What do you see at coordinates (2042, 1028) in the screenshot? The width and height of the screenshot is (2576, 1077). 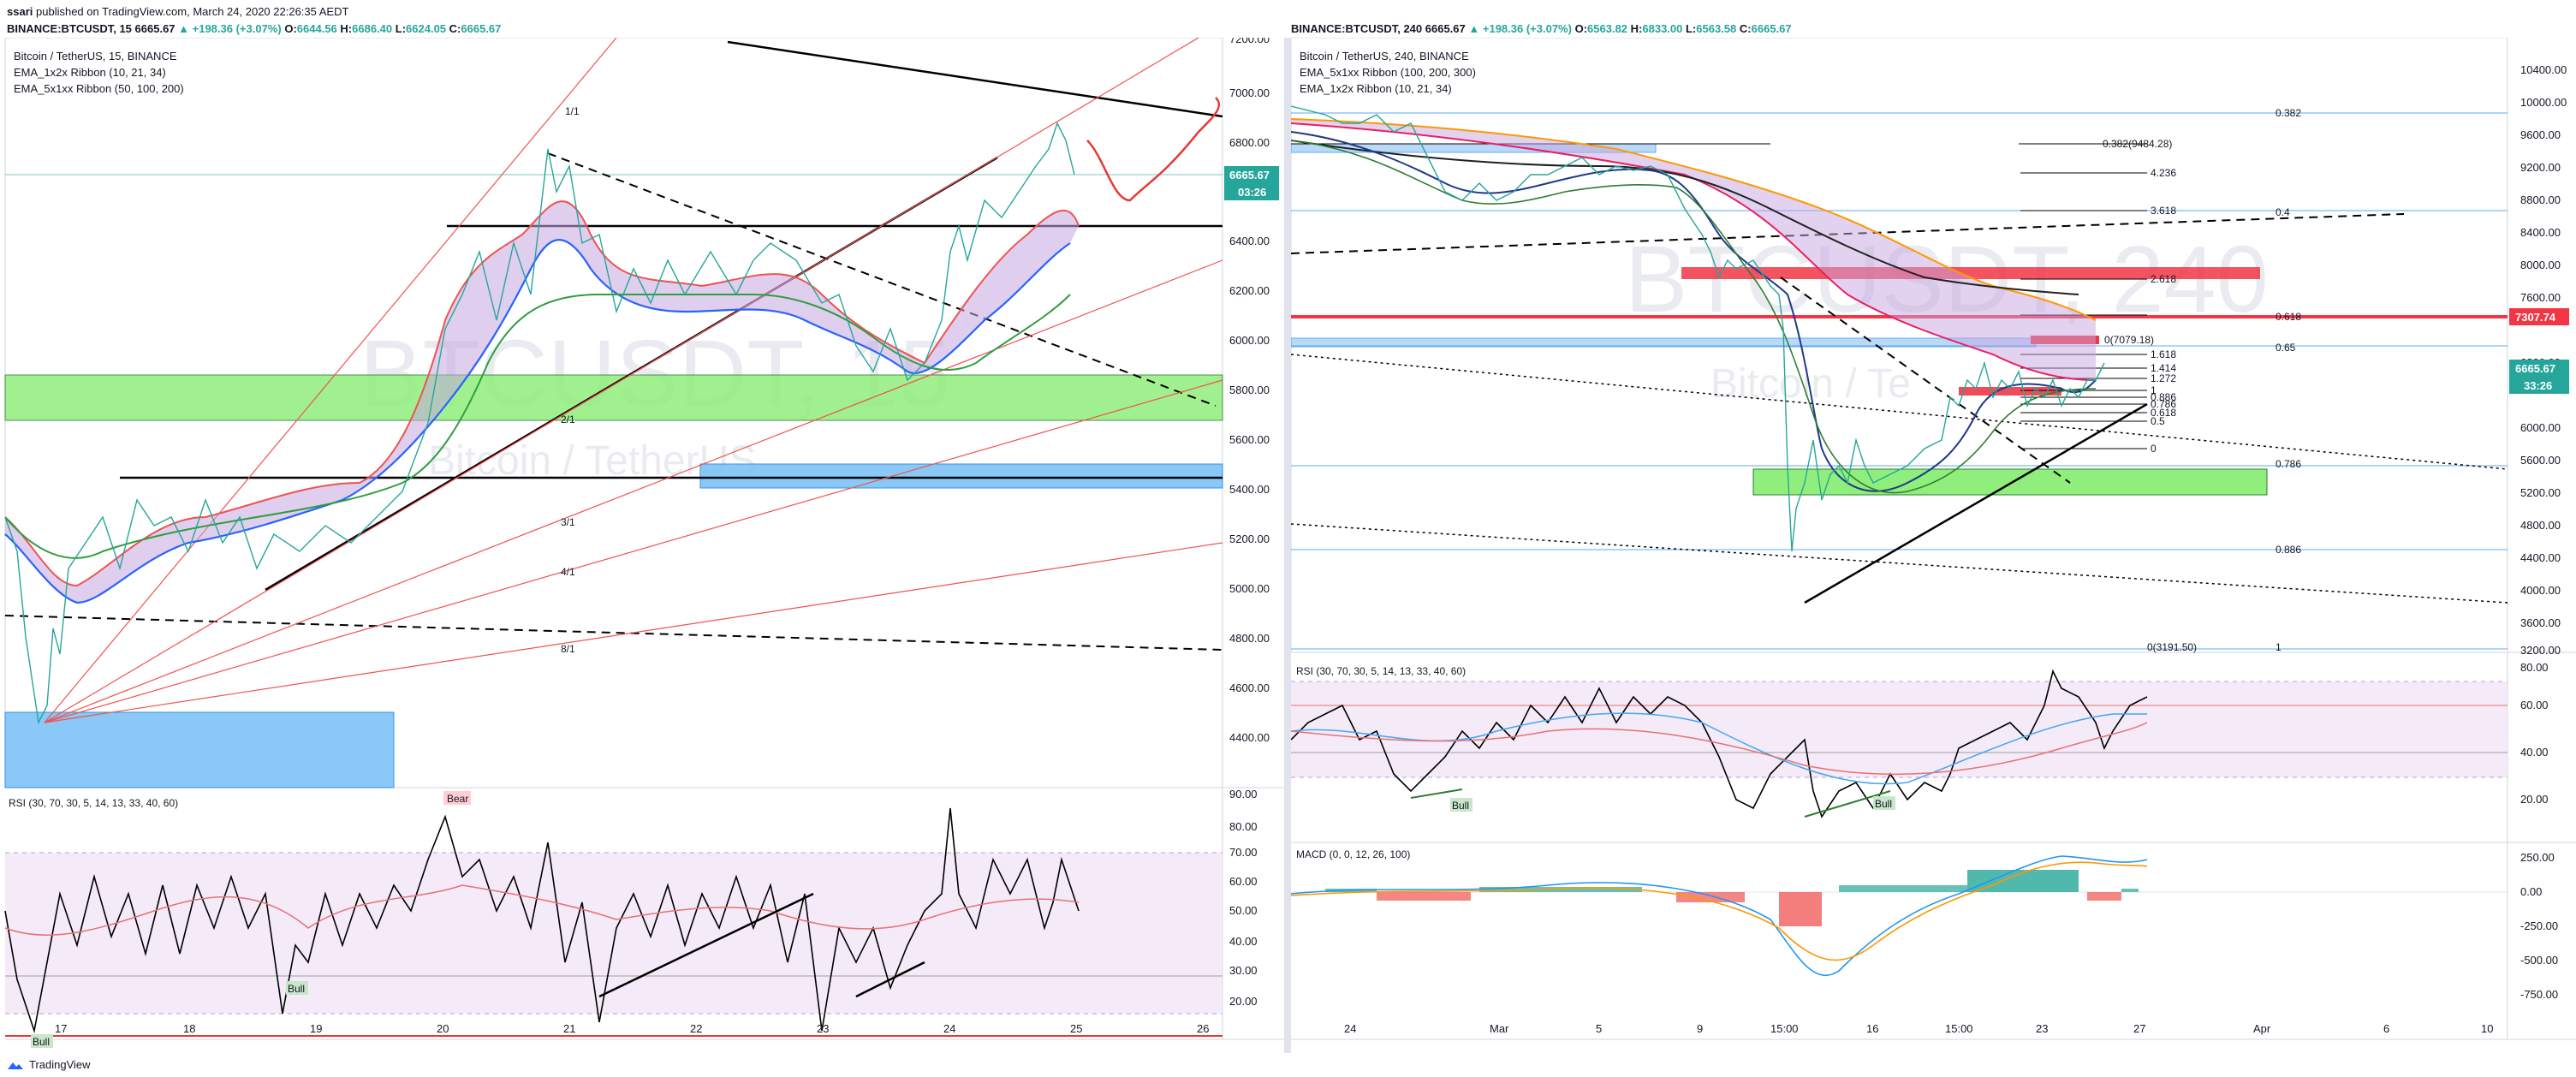 I see `right-xtick-7: 23` at bounding box center [2042, 1028].